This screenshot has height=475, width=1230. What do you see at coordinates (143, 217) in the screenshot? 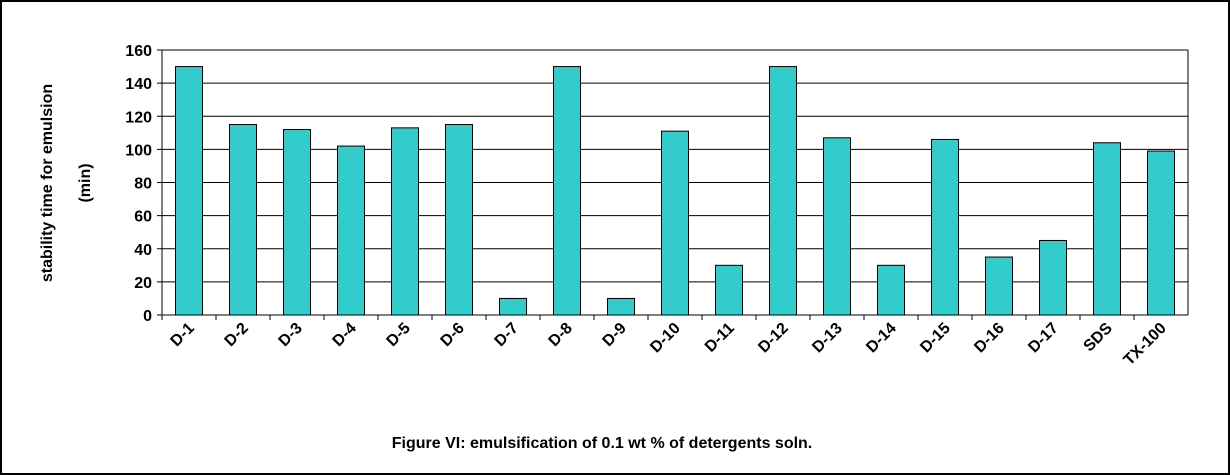
I see `y-tick-label: 60` at bounding box center [143, 217].